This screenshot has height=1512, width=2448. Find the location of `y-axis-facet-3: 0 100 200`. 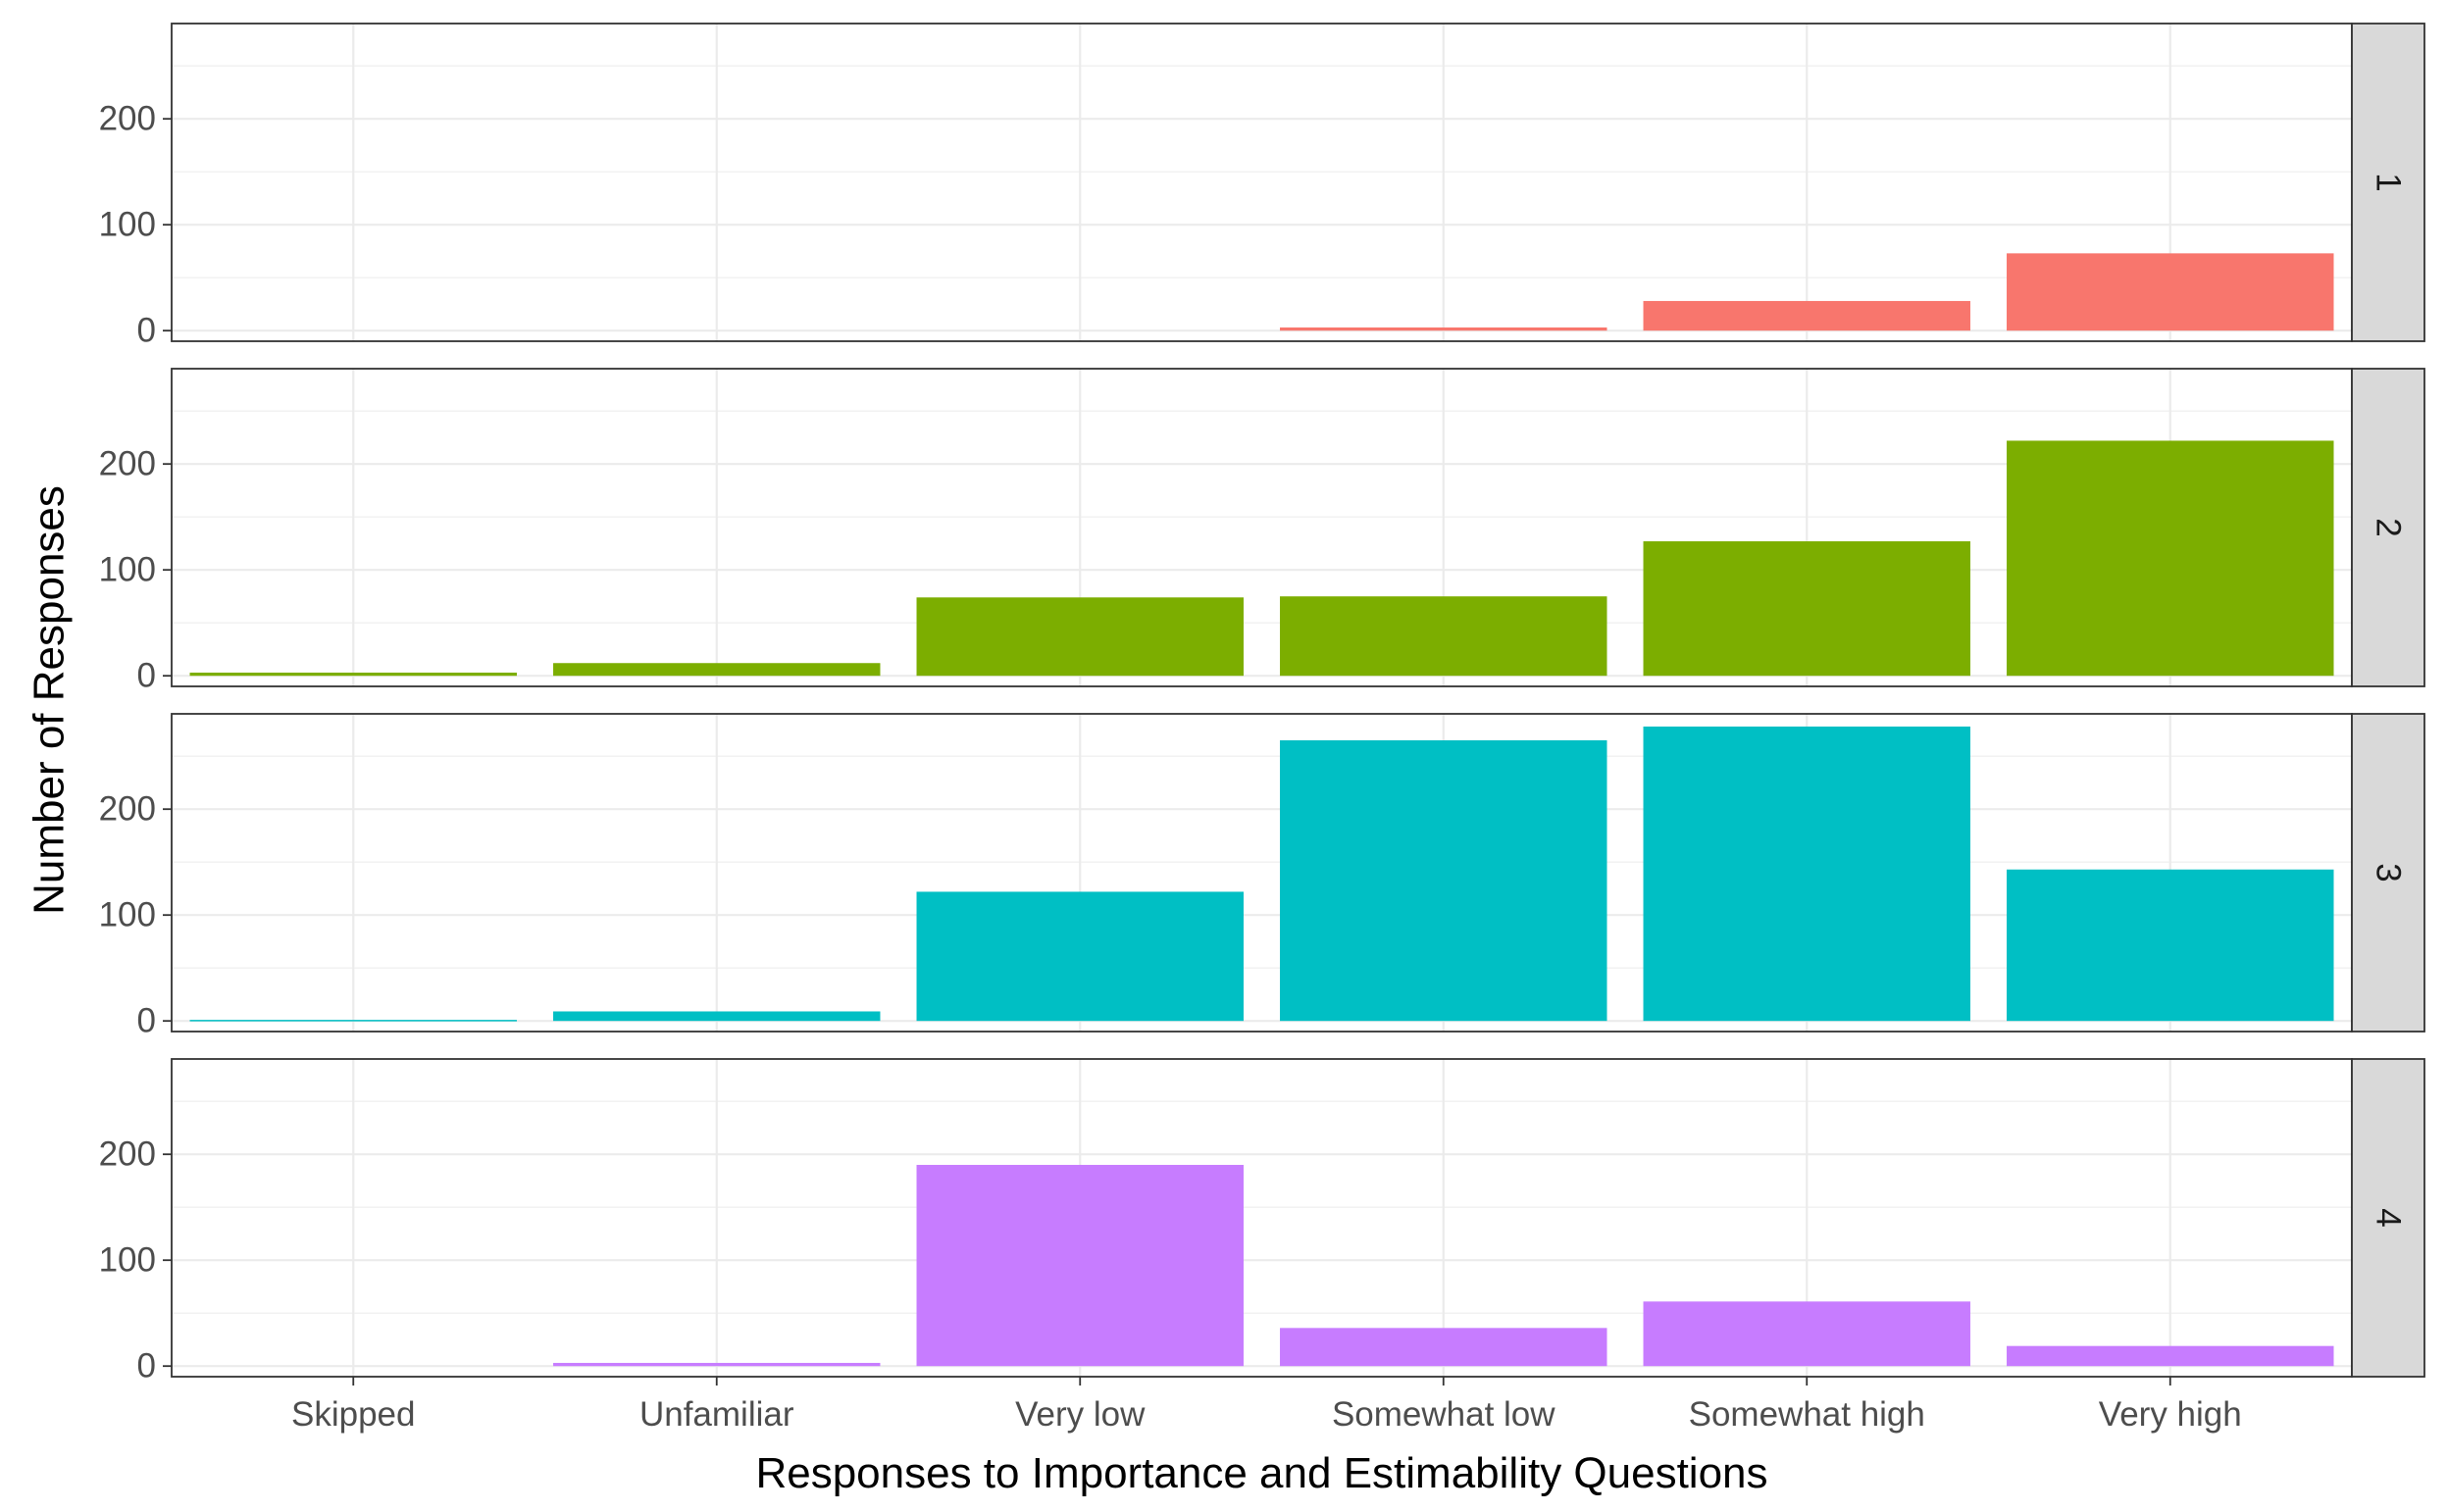

y-axis-facet-3: 0 100 200 is located at coordinates (135, 915).